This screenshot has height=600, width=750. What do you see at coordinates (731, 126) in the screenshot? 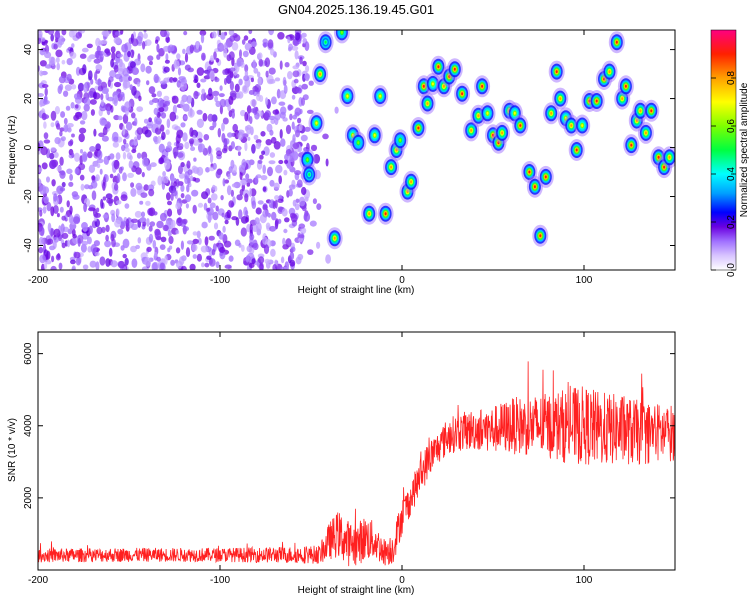
I see `colorbar-tick-label: 0.6` at bounding box center [731, 126].